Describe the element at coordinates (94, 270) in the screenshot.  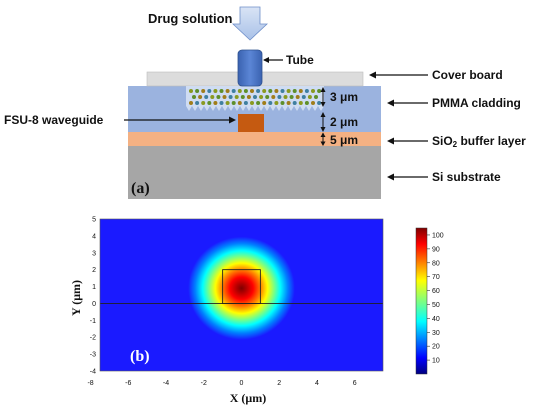
I see `y-tick-label: 2` at that location.